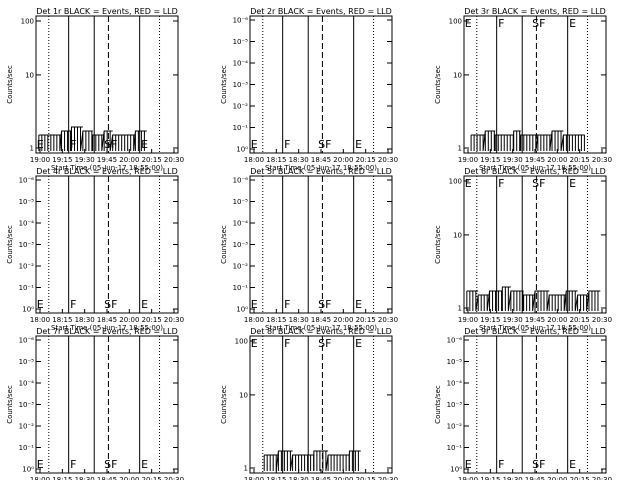 This screenshot has height=480, width=640. I want to click on y-tick-label: 10⁰, so click(242, 310).